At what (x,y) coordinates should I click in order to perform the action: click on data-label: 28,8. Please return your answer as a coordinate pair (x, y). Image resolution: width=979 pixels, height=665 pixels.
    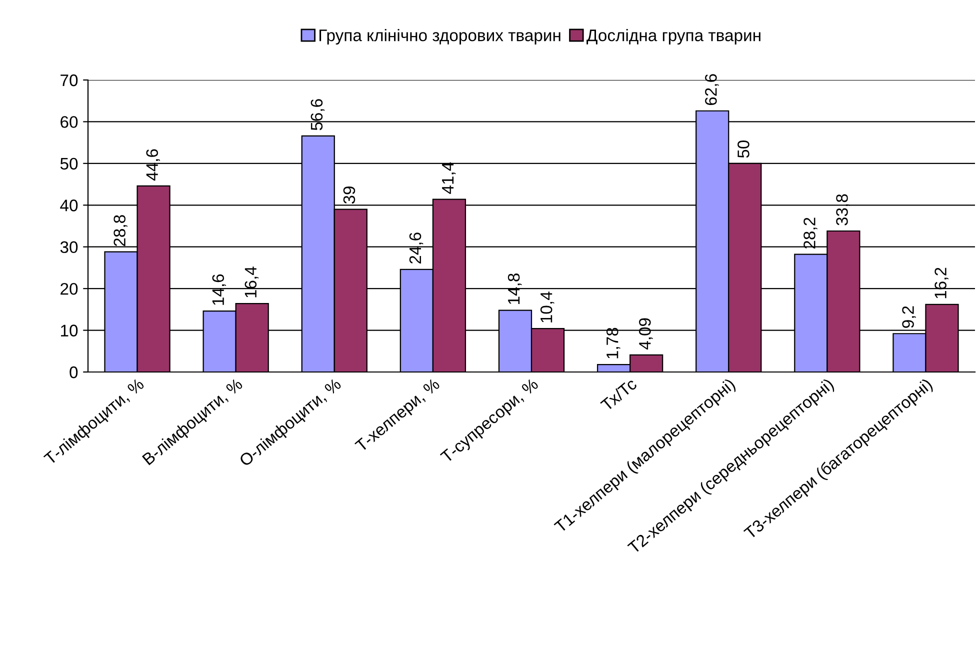
    Looking at the image, I should click on (121, 230).